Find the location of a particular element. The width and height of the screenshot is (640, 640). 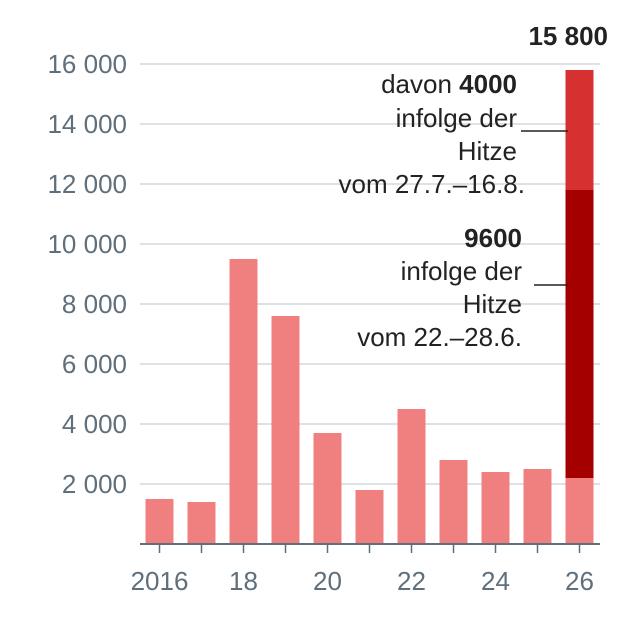

x-tick-label: 24 is located at coordinates (495, 581).